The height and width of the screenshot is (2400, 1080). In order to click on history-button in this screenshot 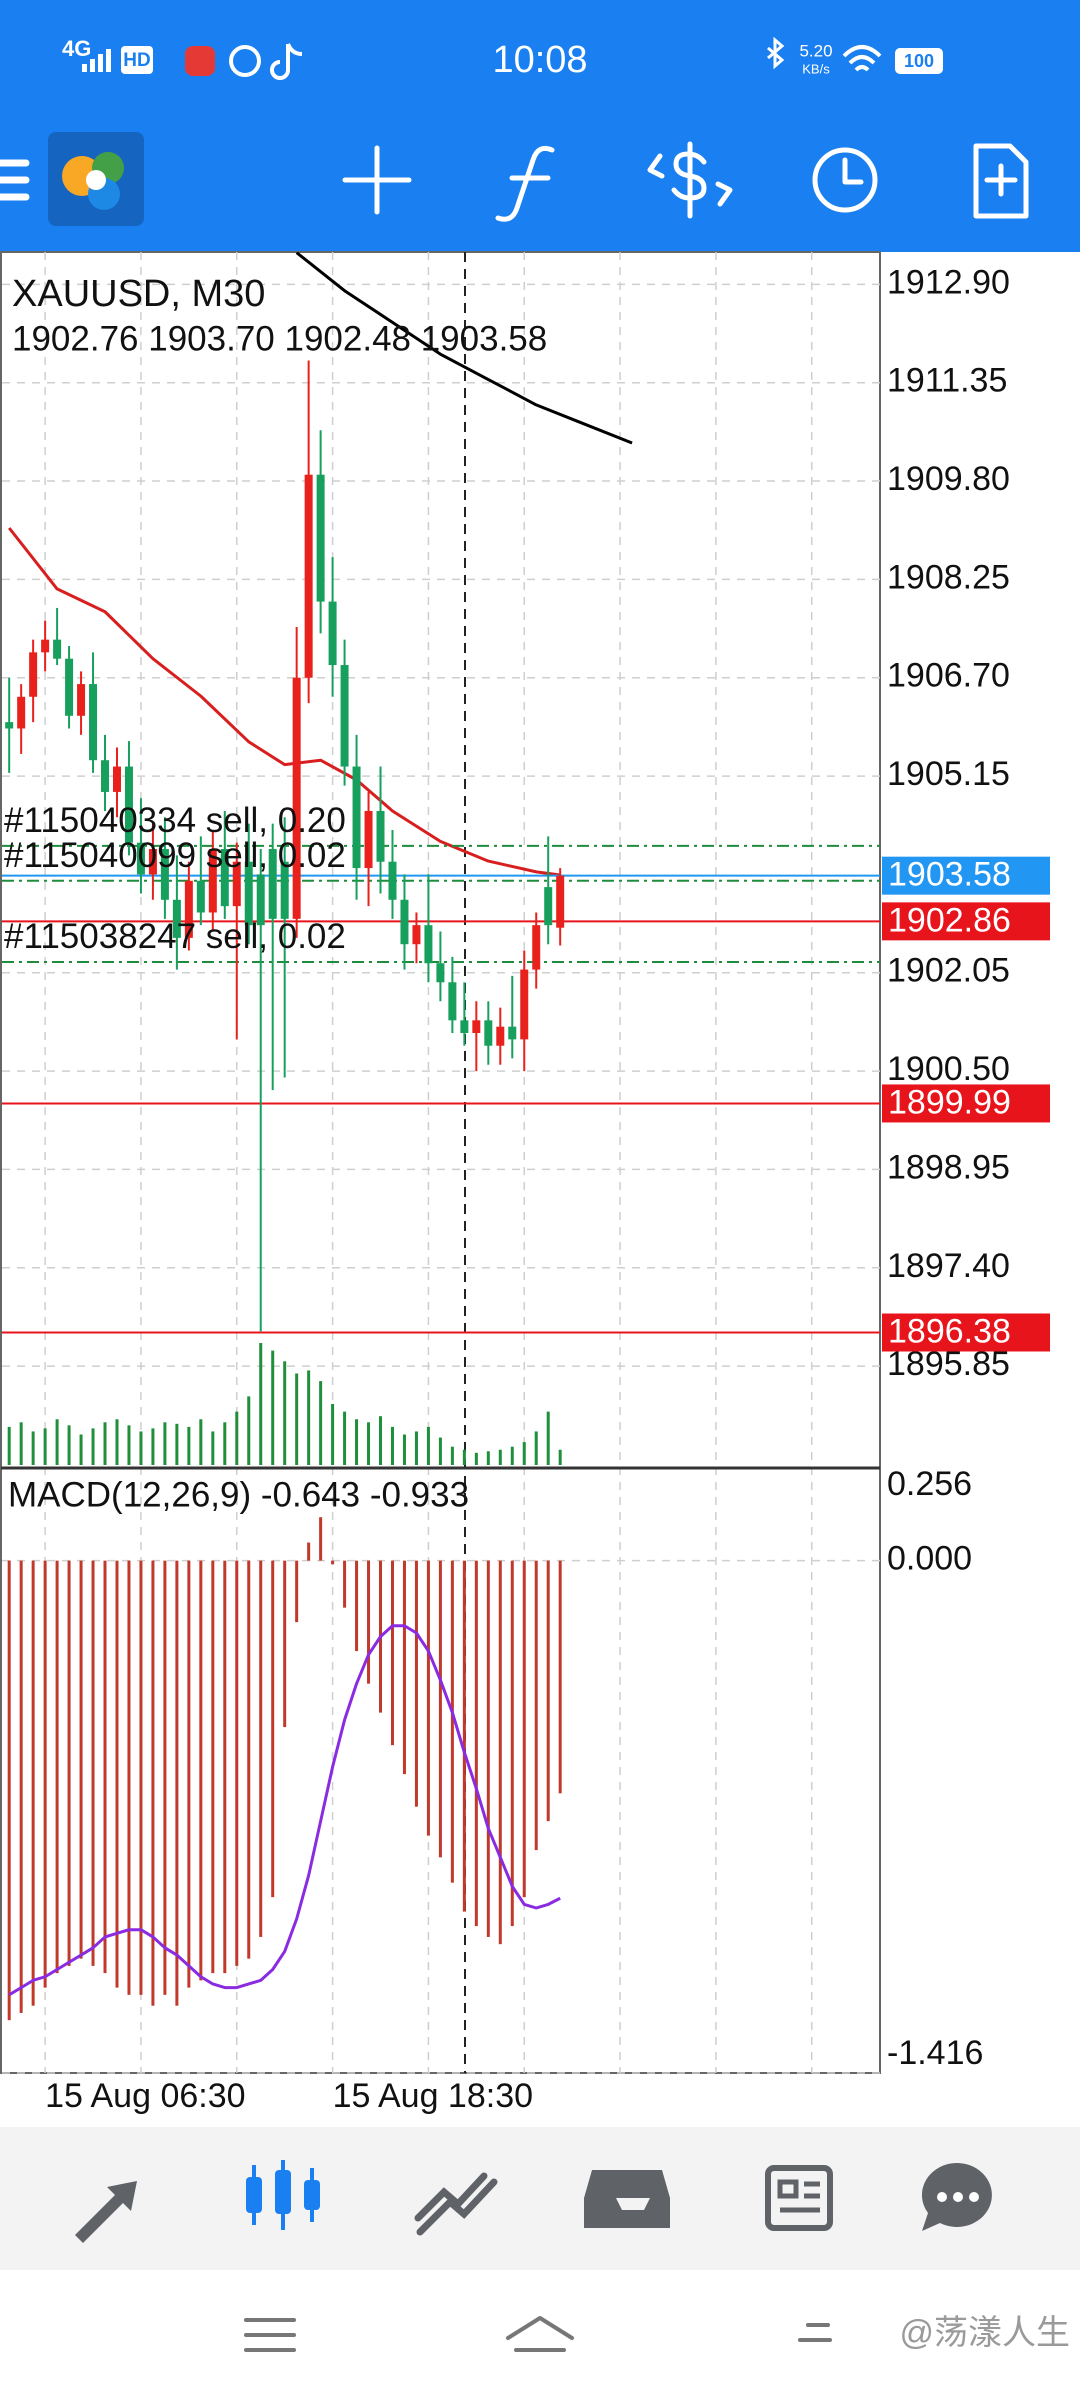, I will do `click(845, 180)`.